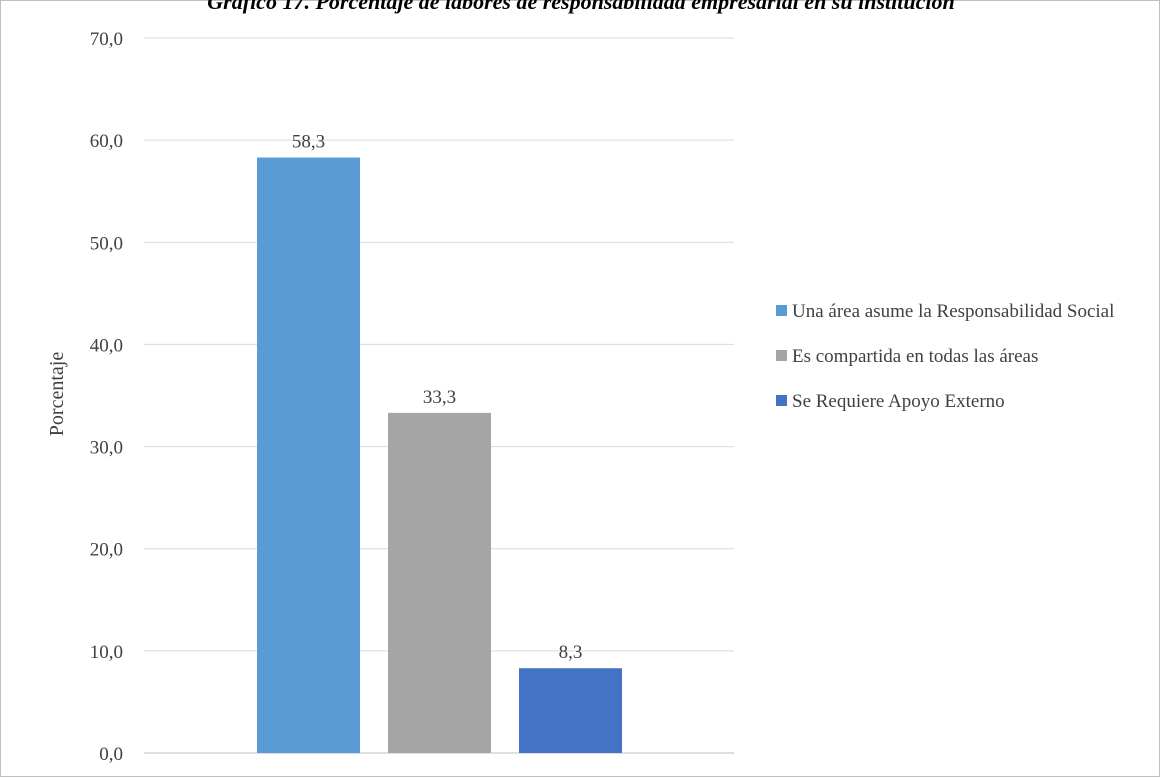 The height and width of the screenshot is (781, 1160). I want to click on y-tick-label: 30,0, so click(106, 448).